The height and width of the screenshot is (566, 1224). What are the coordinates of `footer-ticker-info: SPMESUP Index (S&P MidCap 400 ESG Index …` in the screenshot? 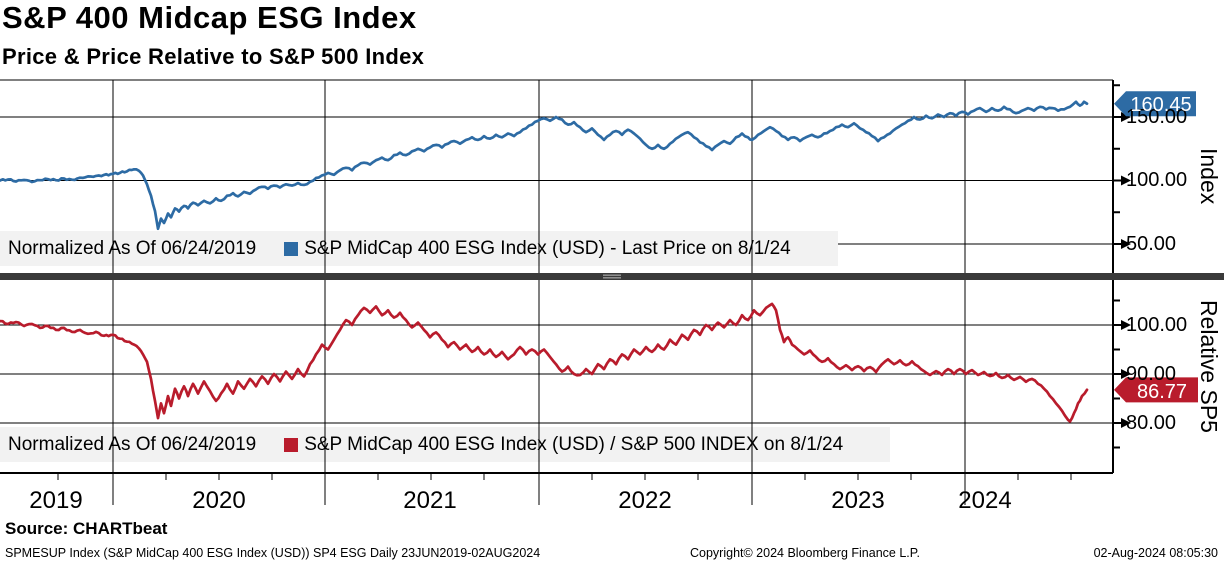 It's located at (273, 553).